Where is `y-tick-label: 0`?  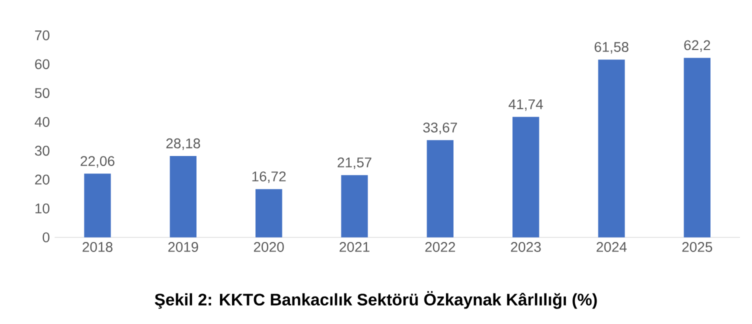 y-tick-label: 0 is located at coordinates (46, 237).